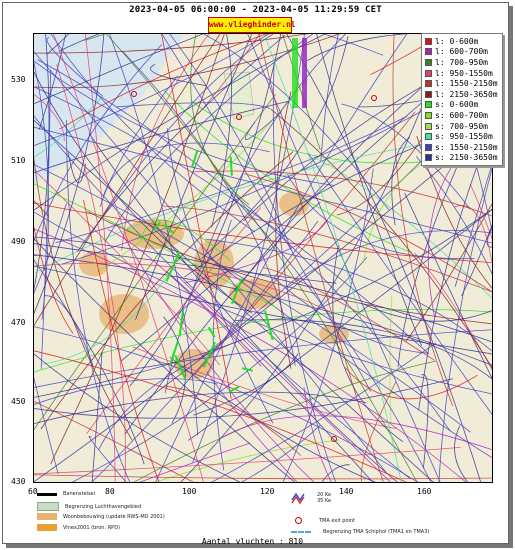  Describe the element at coordinates (298, 498) in the screenshot. I see `noise-contour-icon` at that location.